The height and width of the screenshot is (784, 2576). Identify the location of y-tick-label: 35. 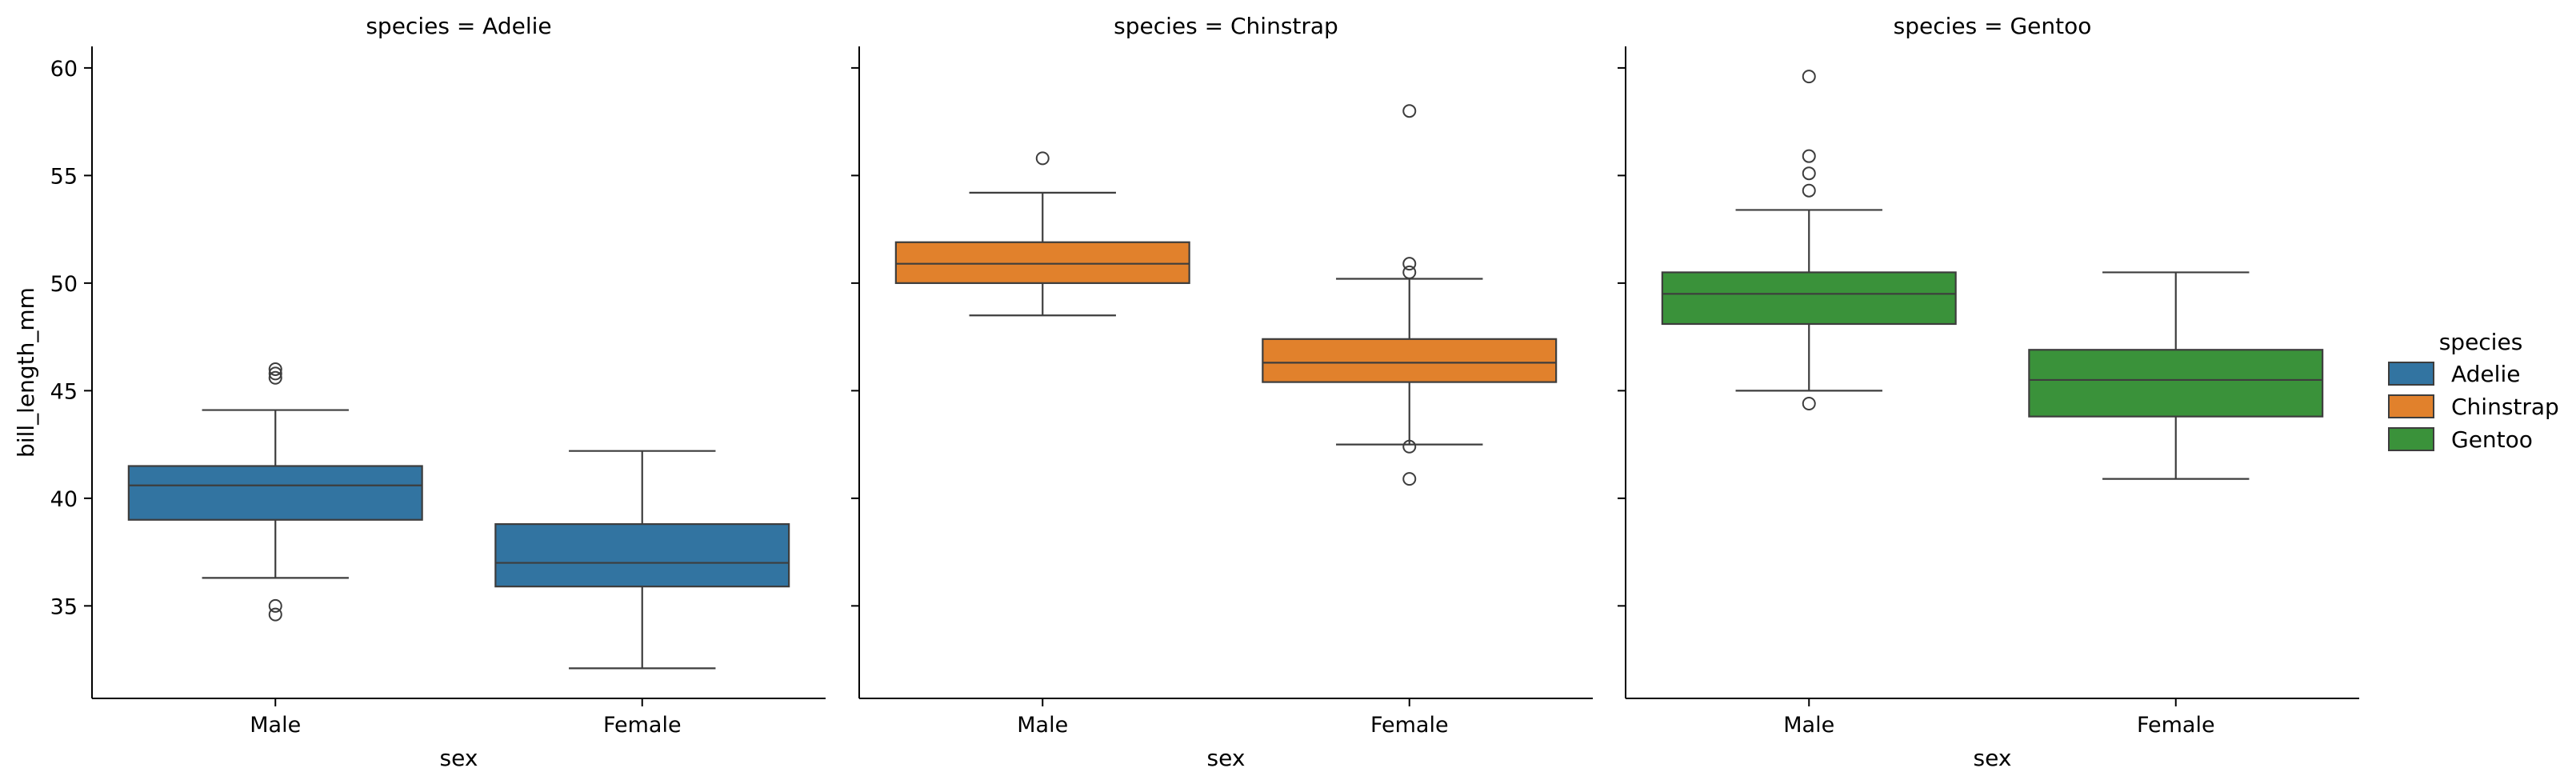
(64, 606).